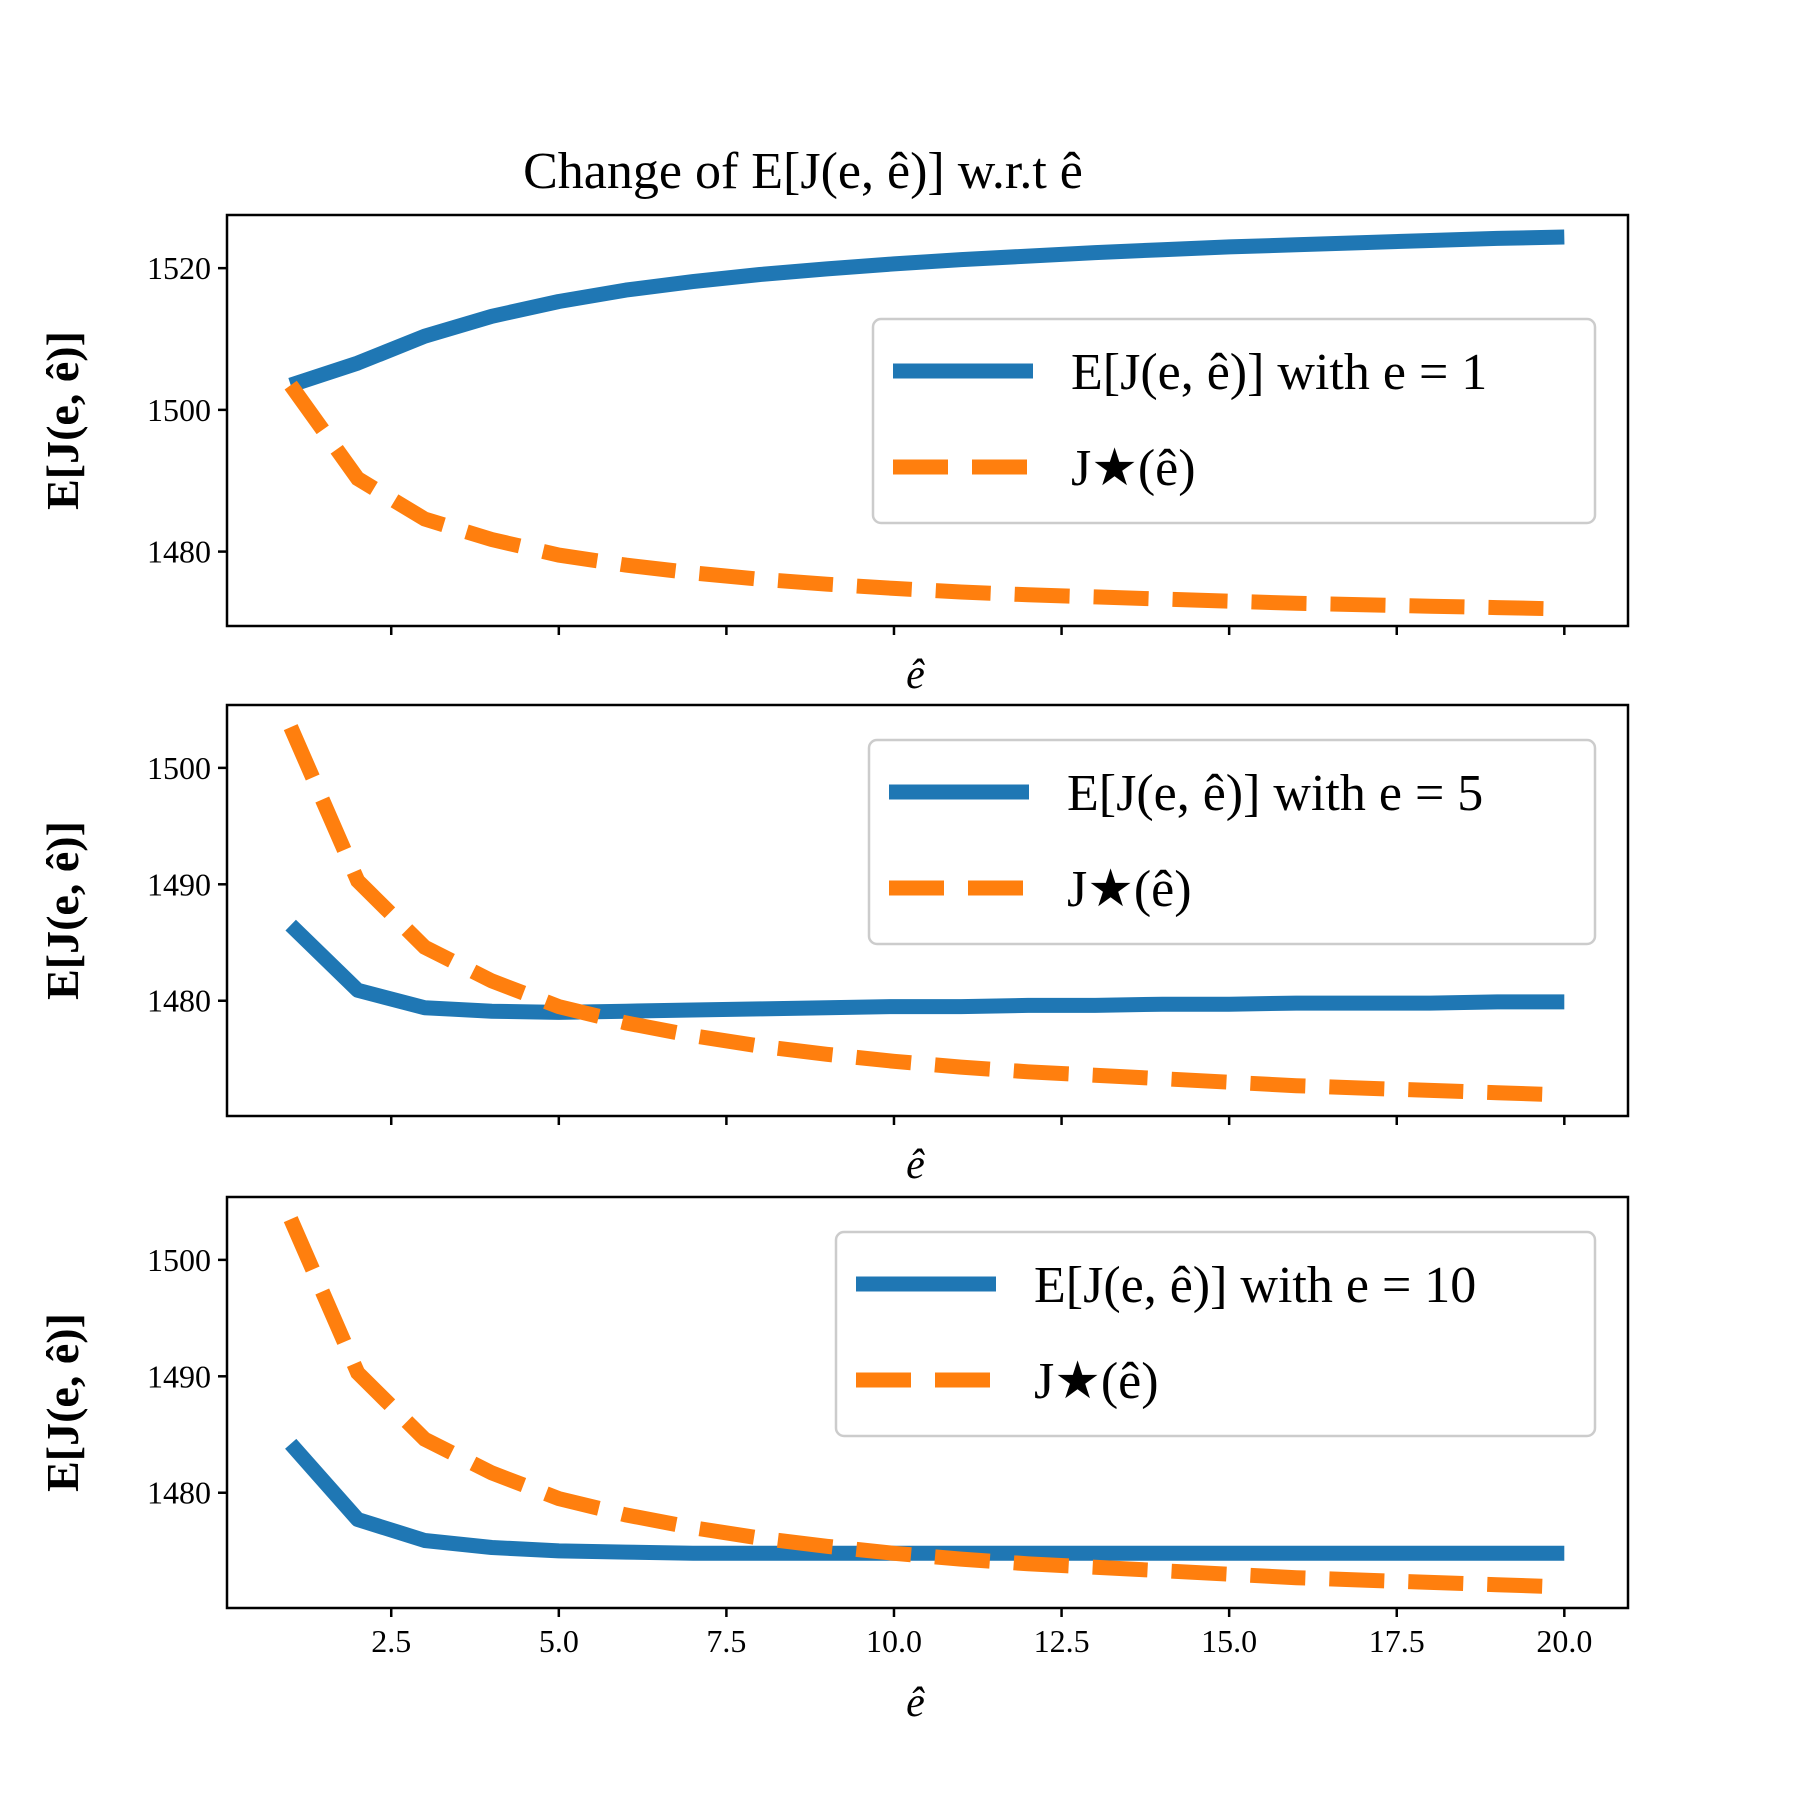 This screenshot has height=1805, width=1800. I want to click on legend: E[J(e, ê)] with e = 5 J★(ê), so click(1232, 842).